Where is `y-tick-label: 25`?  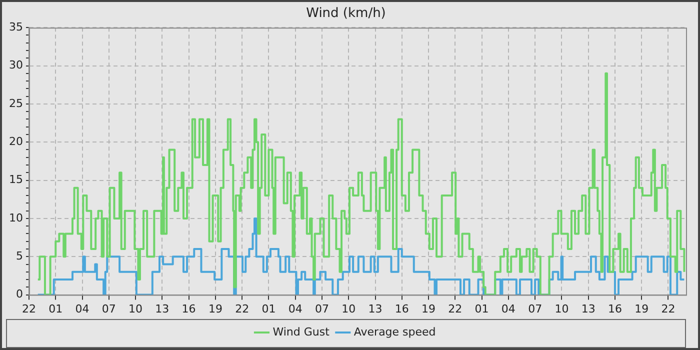 y-tick-label: 25 is located at coordinates (15, 103).